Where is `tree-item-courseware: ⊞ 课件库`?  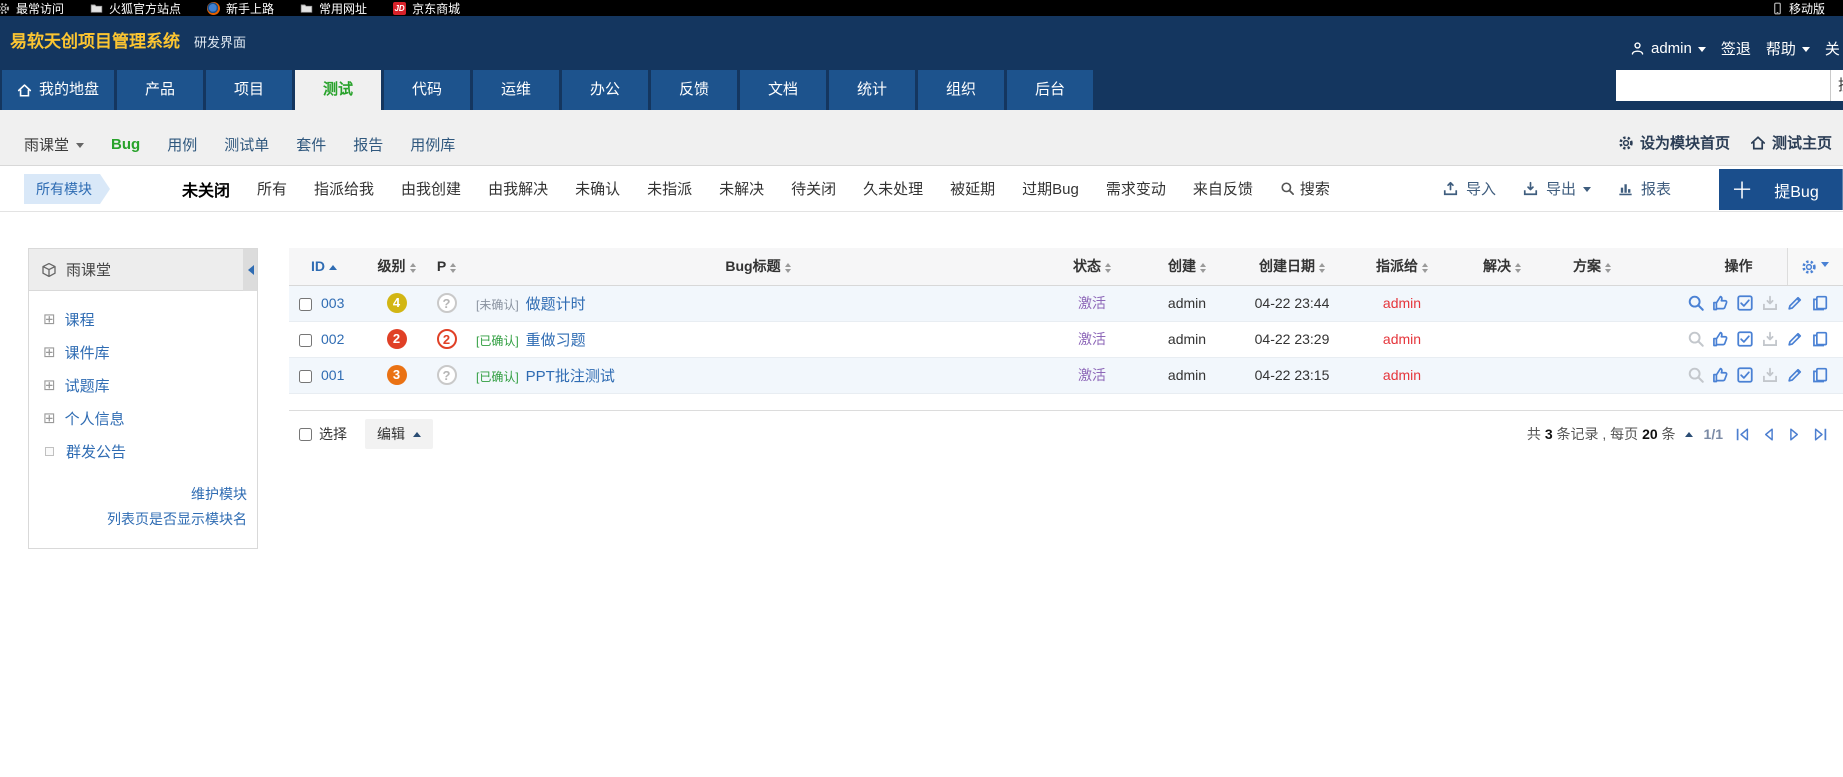
tree-item-courseware: ⊞ 课件库 is located at coordinates (76, 353).